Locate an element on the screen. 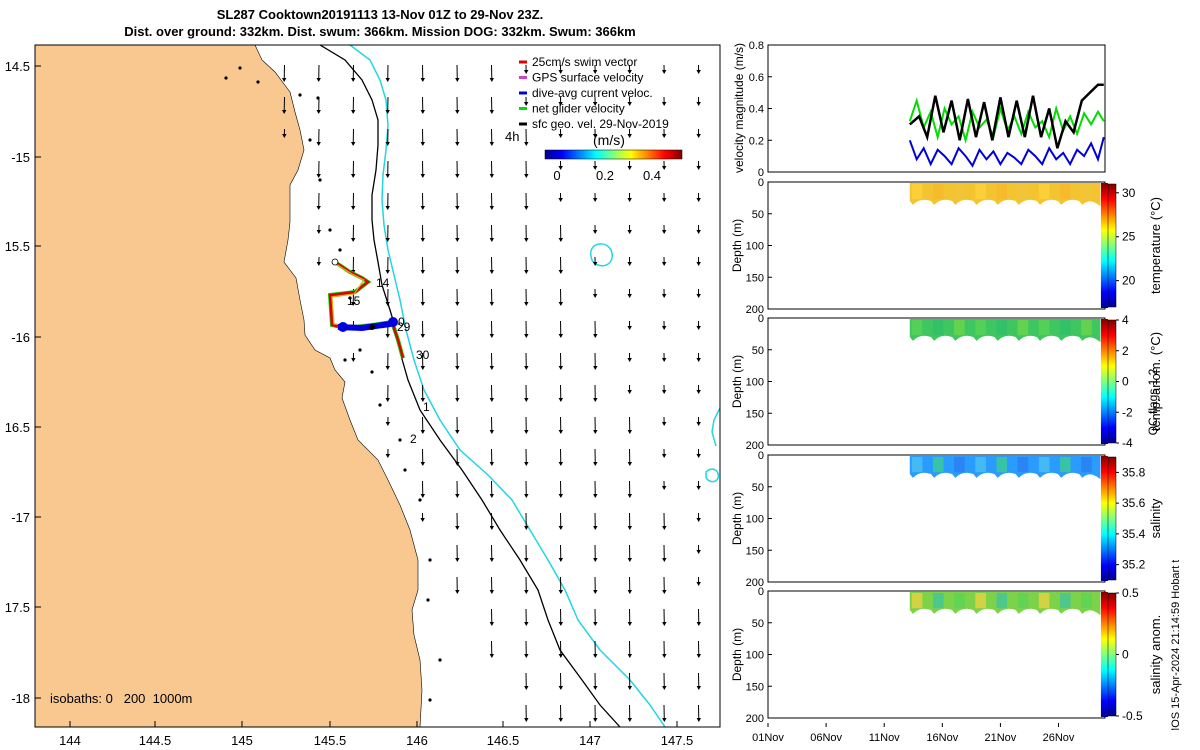 The image size is (1200, 750). velocity-panel: 0 0.2 0.4 0.6 0.8 velocity magnitude (m/s) is located at coordinates (919, 109).